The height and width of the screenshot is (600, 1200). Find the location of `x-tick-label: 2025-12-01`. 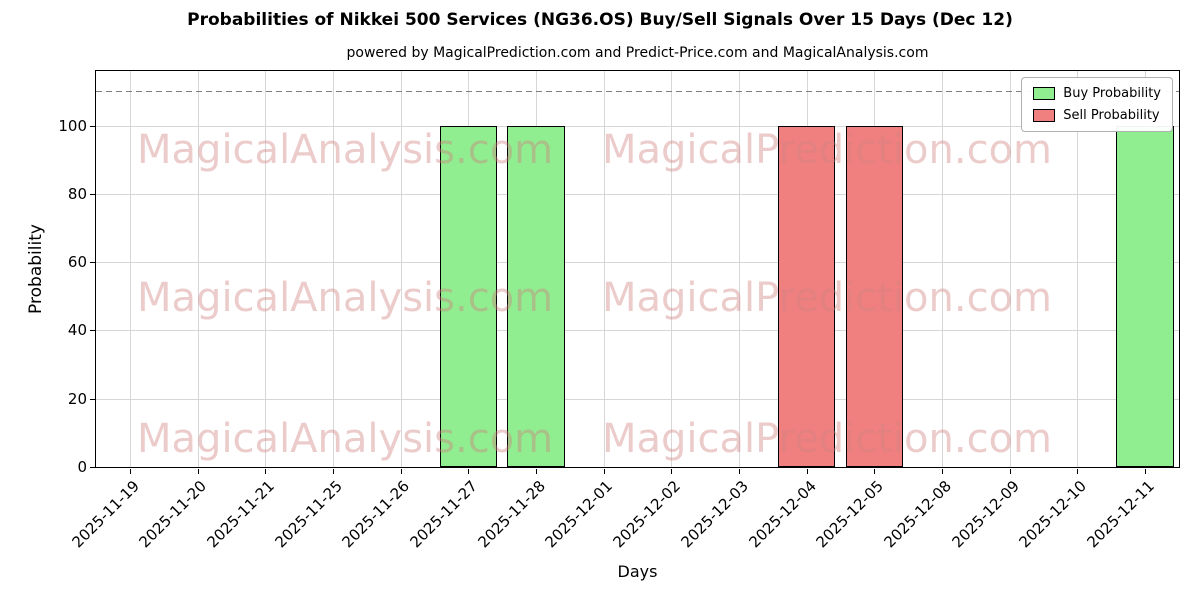

x-tick-label: 2025-12-01 is located at coordinates (579, 514).